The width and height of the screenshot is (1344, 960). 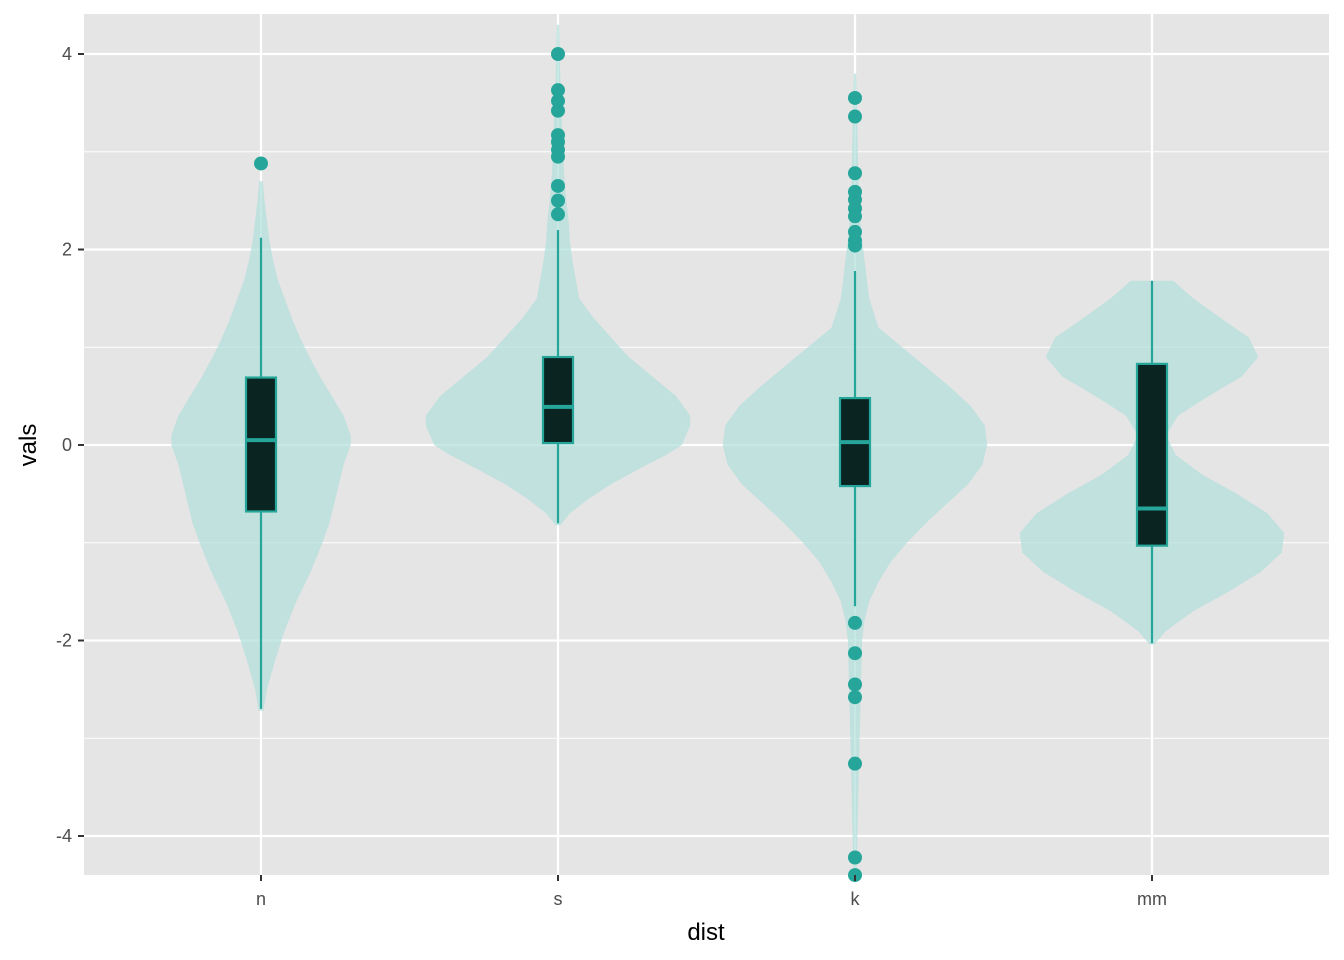 I want to click on outlier-point-n, so click(x=261, y=163).